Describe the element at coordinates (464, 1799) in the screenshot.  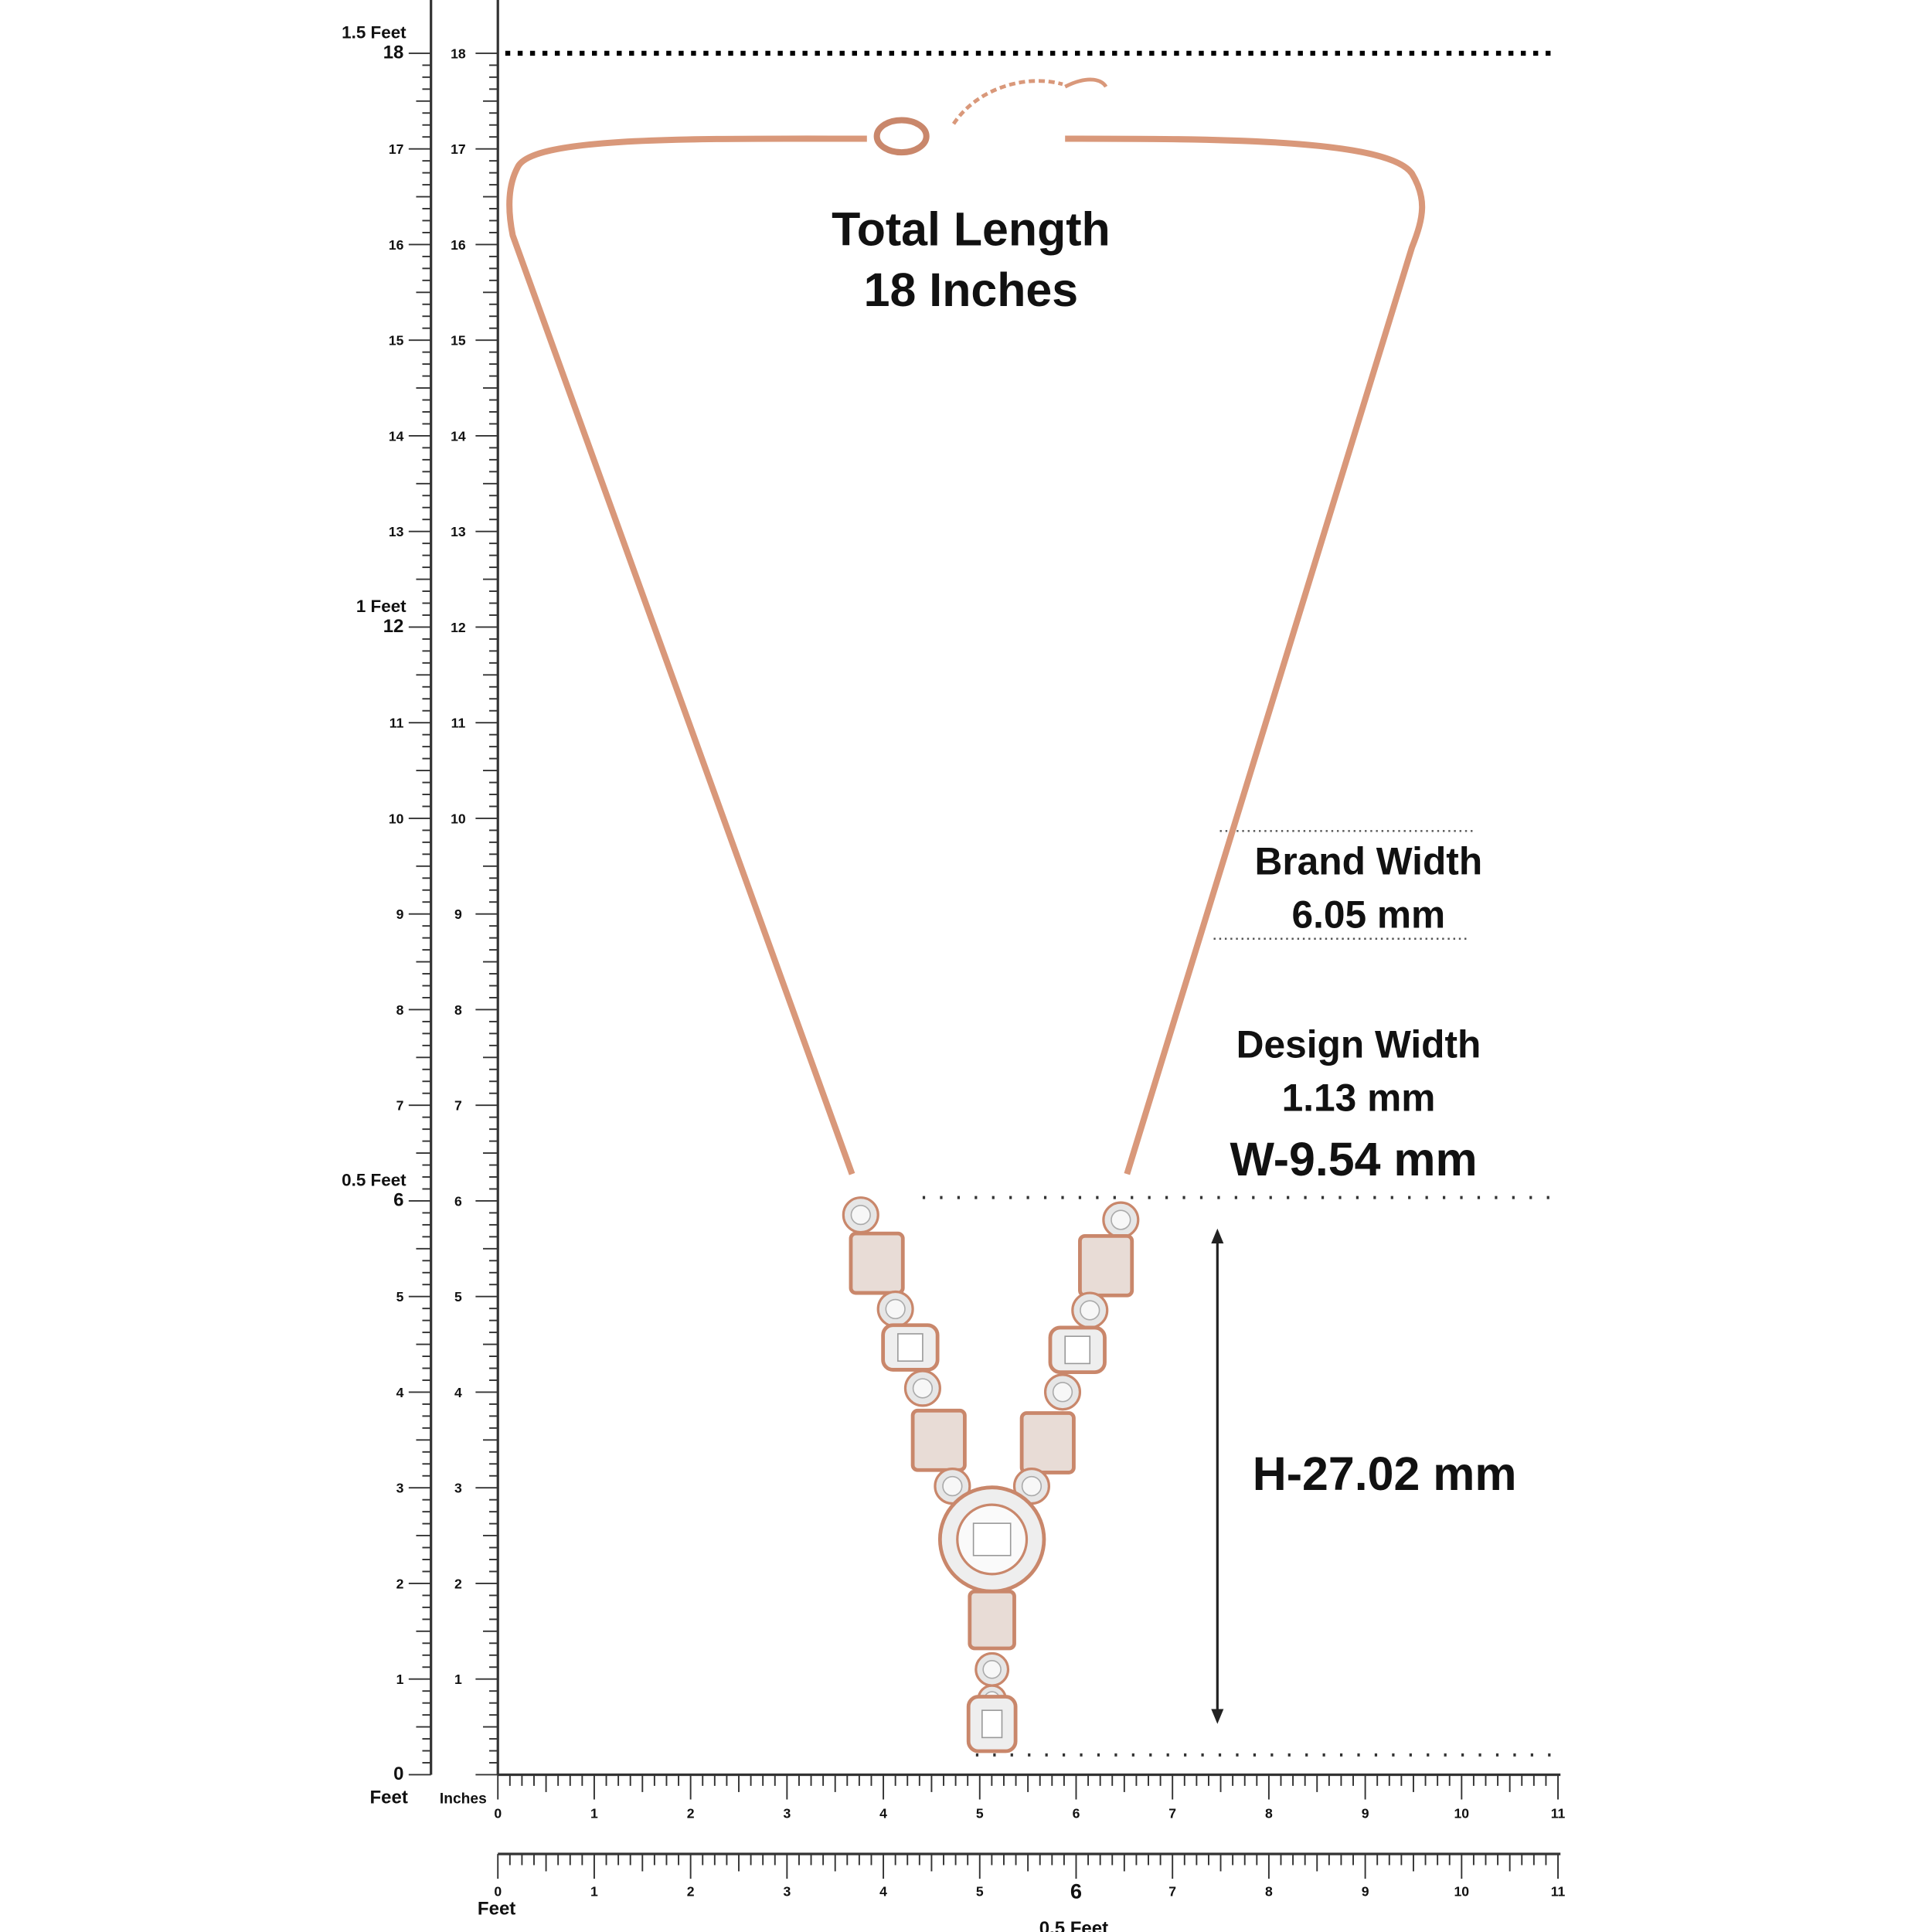
I see `unit-label: Inches` at that location.